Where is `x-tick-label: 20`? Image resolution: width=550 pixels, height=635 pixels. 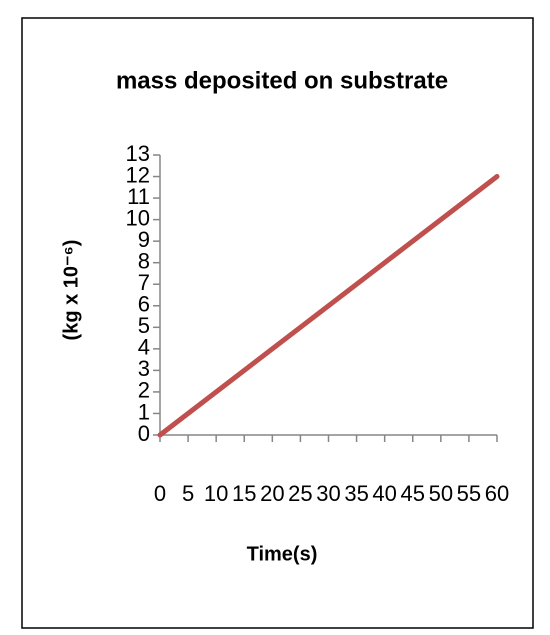
x-tick-label: 20 is located at coordinates (272, 493).